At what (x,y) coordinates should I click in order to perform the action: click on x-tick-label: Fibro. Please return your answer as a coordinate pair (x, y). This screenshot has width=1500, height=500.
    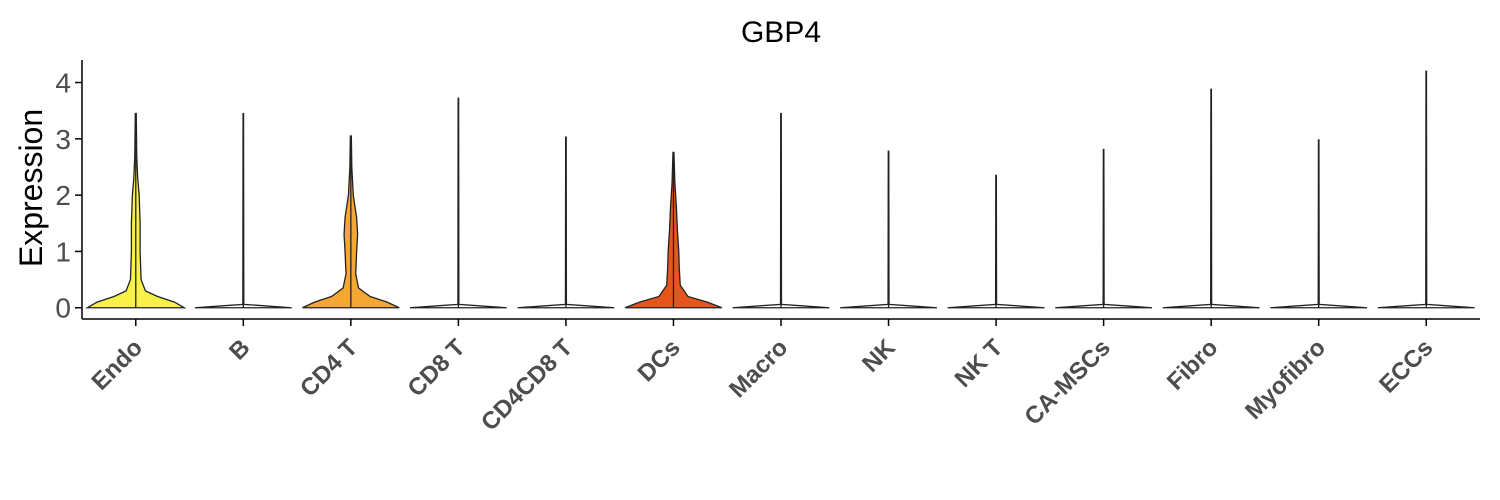
    Looking at the image, I should click on (1193, 365).